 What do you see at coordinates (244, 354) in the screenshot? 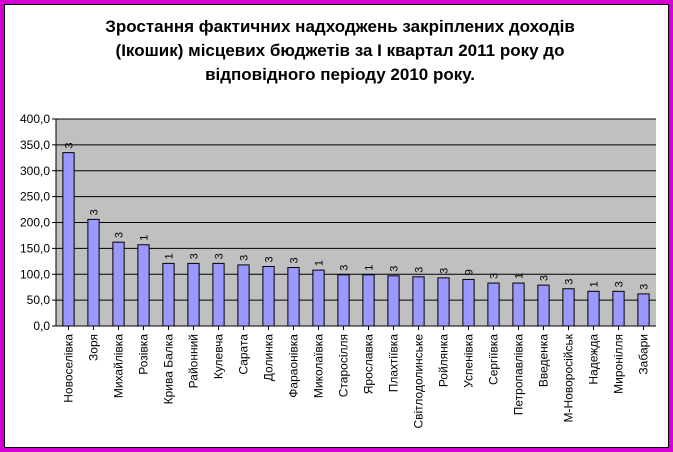
I see `x-tick-label: Сарата` at bounding box center [244, 354].